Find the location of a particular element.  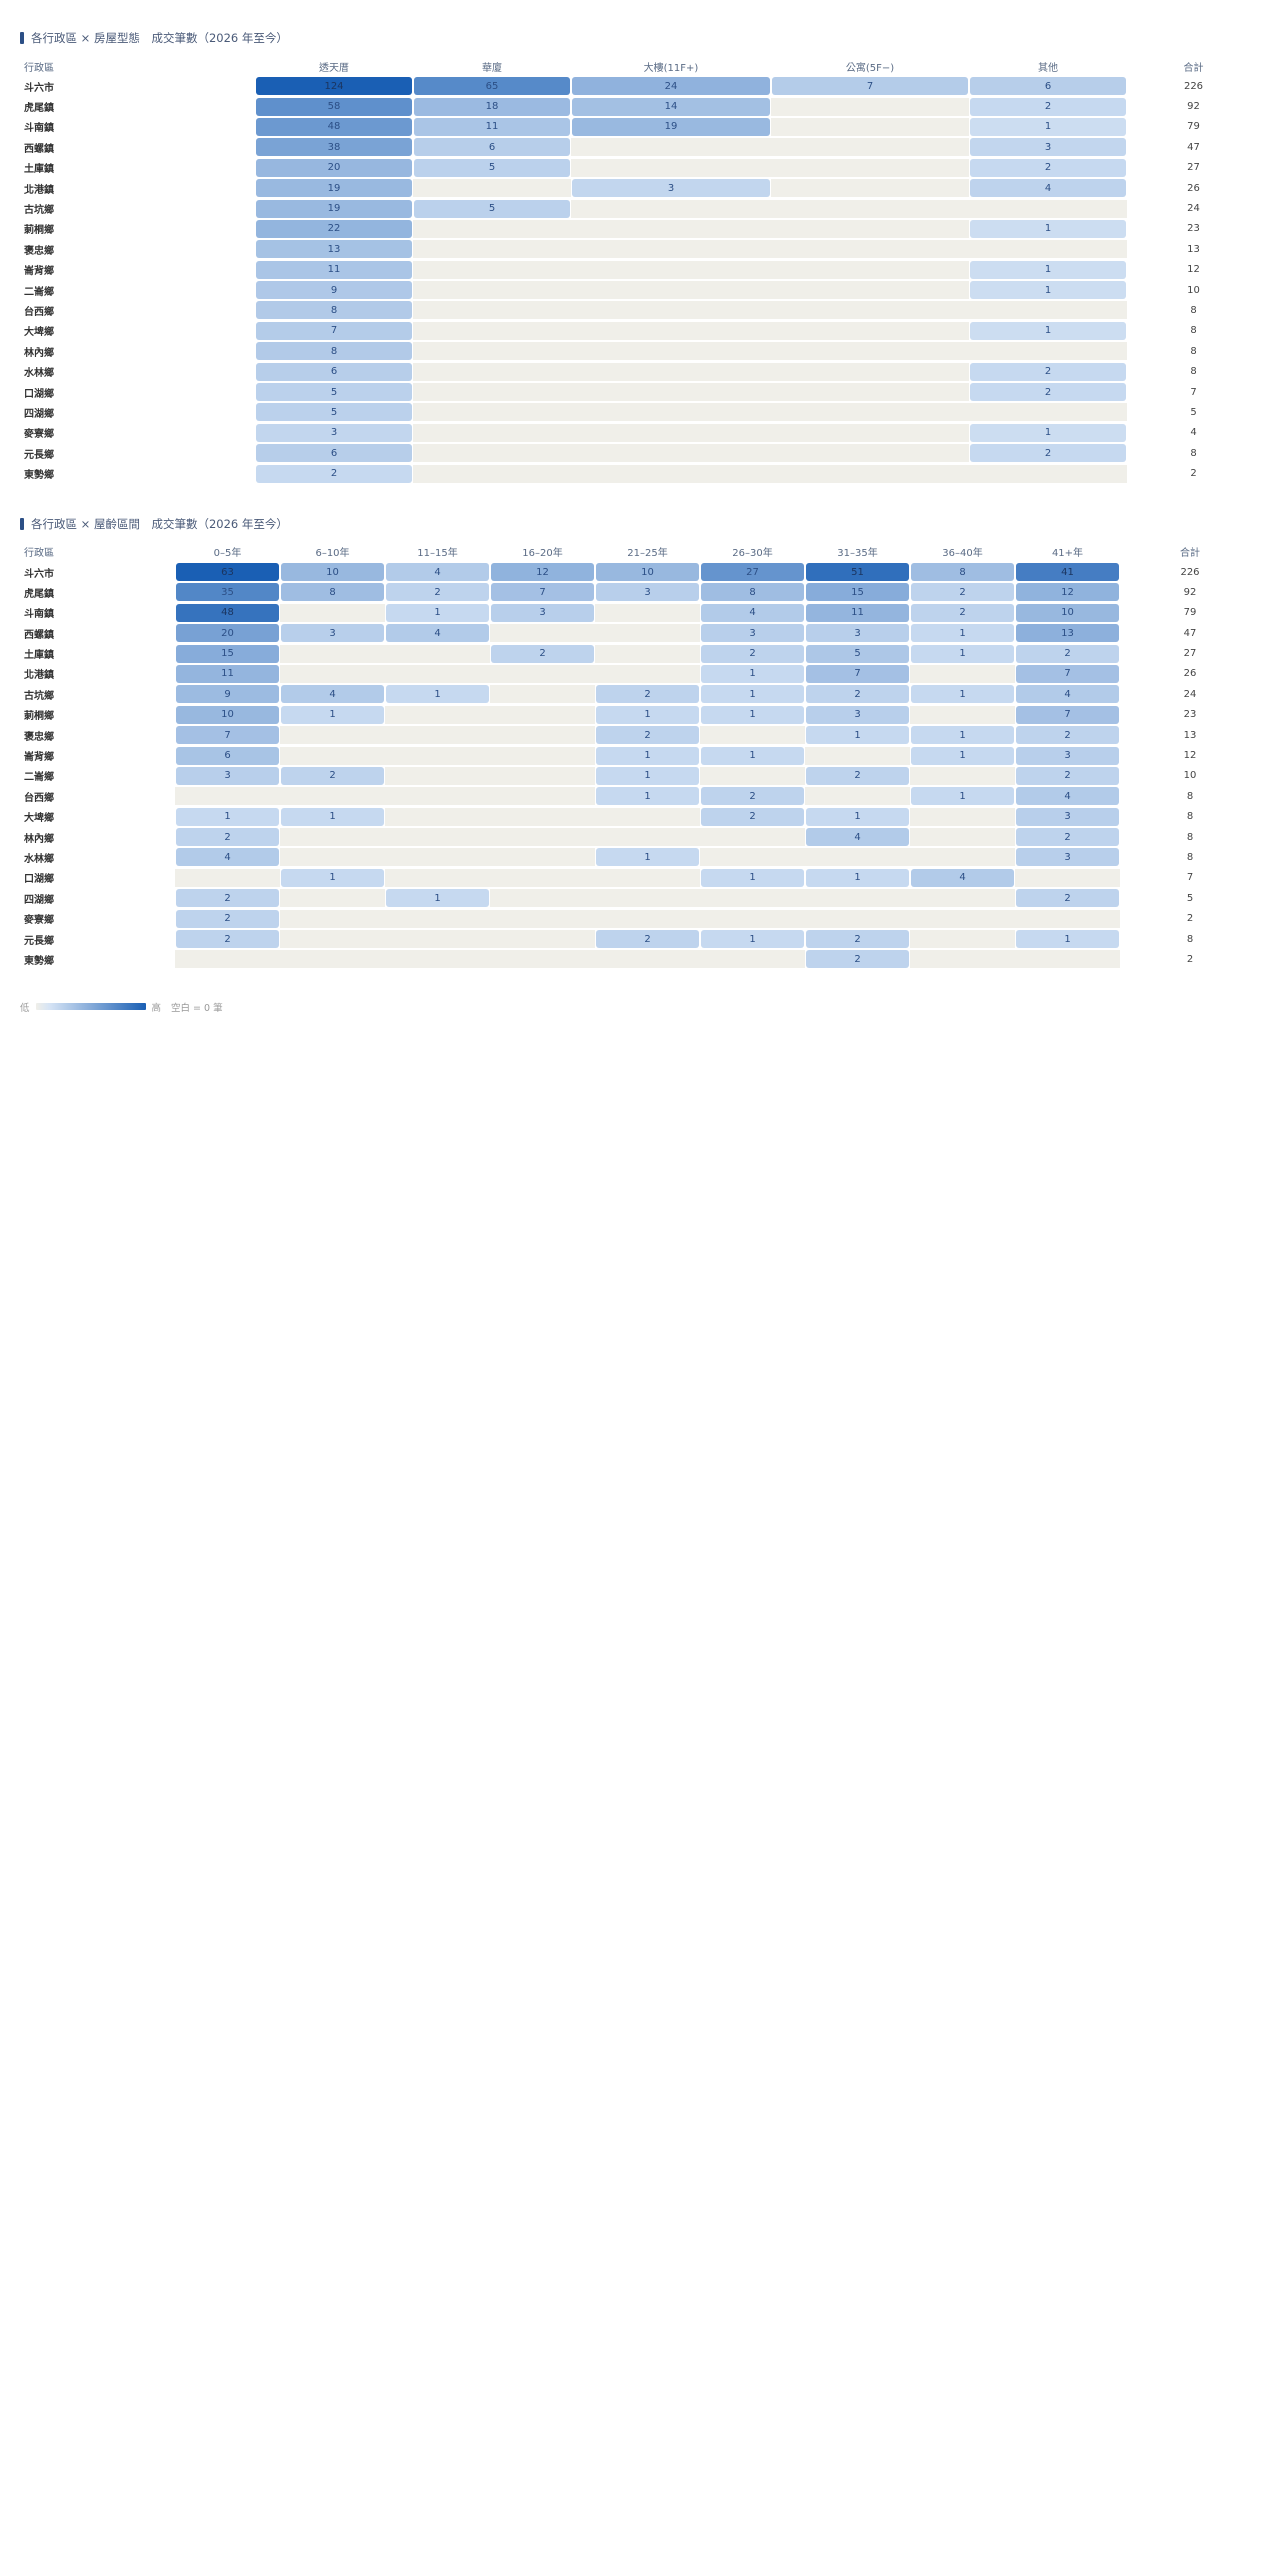

row-total: 23 is located at coordinates (1193, 229).